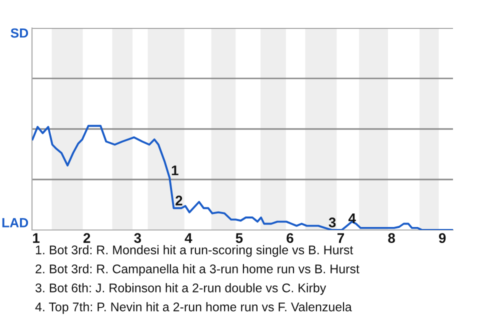 This screenshot has width=480, height=320. Describe the element at coordinates (193, 308) in the screenshot. I see `text: 4. Top 7th: P. Nevin hit a 2-run home run vs F. Valenzuela` at that location.